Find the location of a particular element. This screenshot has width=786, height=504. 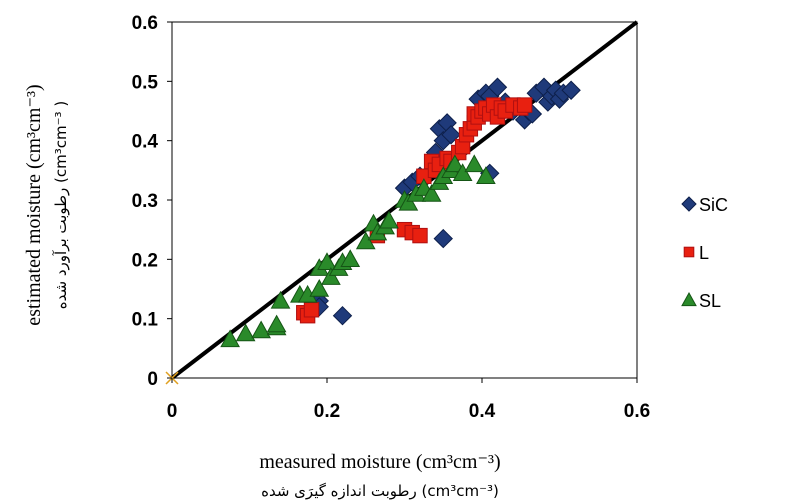

y-tick-label: 0.2 is located at coordinates (145, 260).